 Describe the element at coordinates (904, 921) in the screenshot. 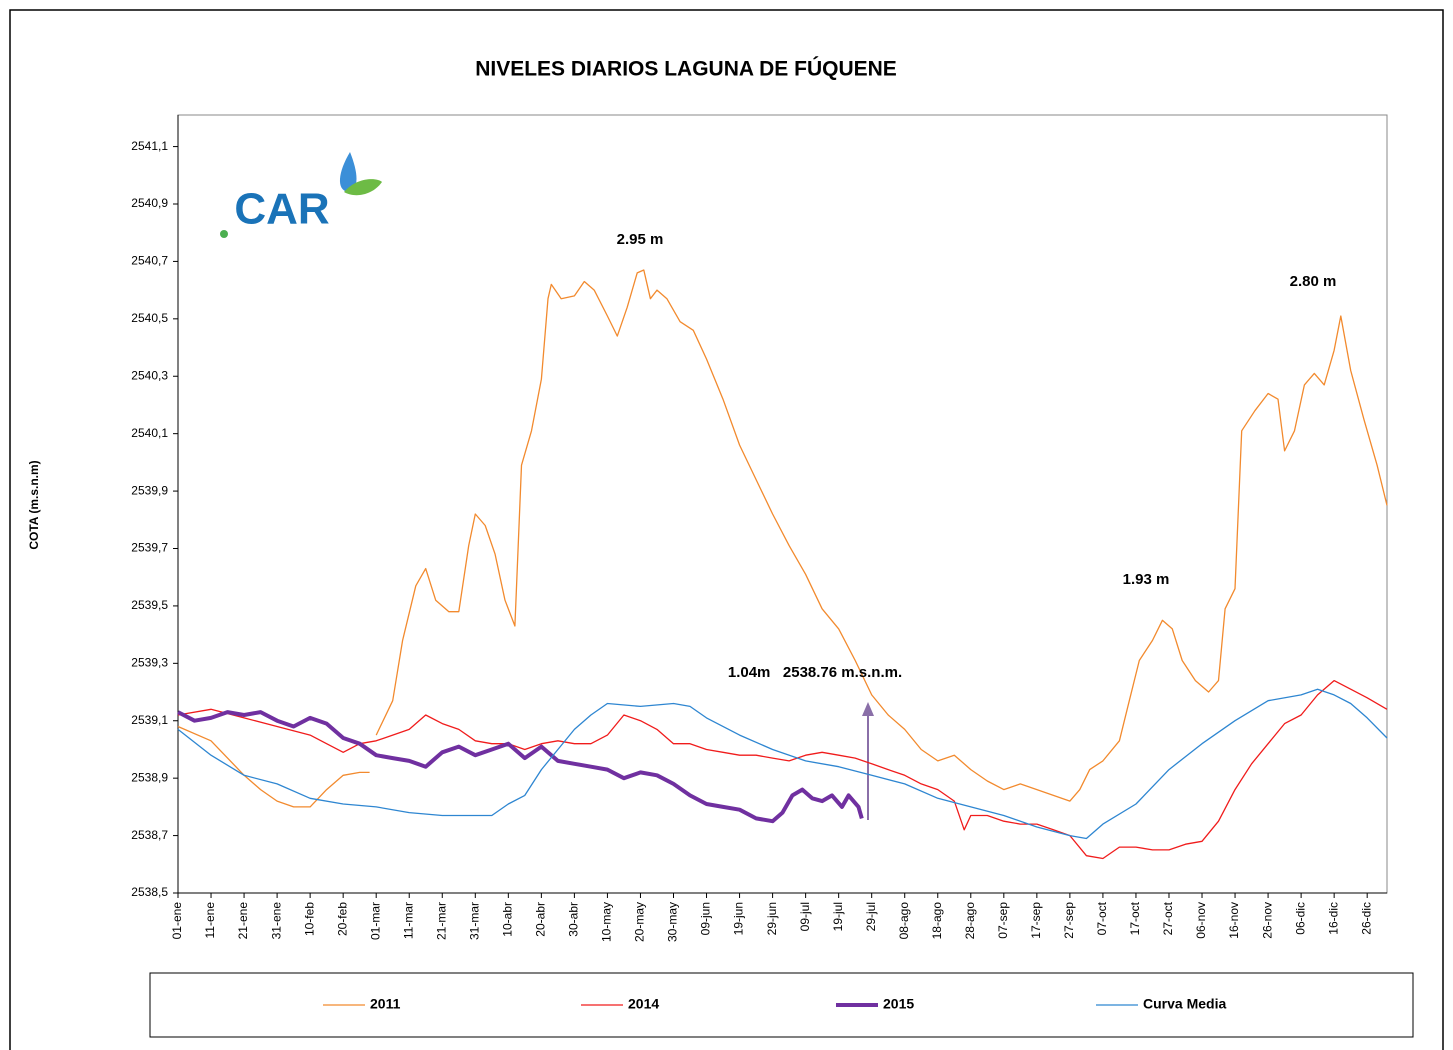

I see `x-tick-label: 08-ago` at that location.